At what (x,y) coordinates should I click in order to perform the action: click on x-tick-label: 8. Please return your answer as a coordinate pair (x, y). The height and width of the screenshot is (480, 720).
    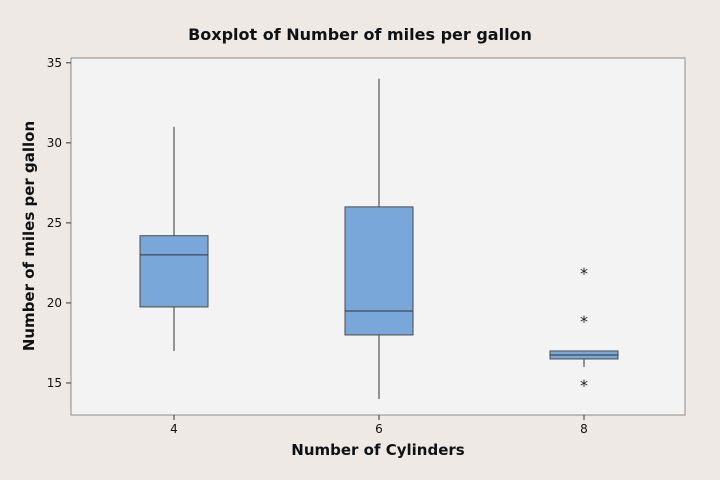
    Looking at the image, I should click on (584, 429).